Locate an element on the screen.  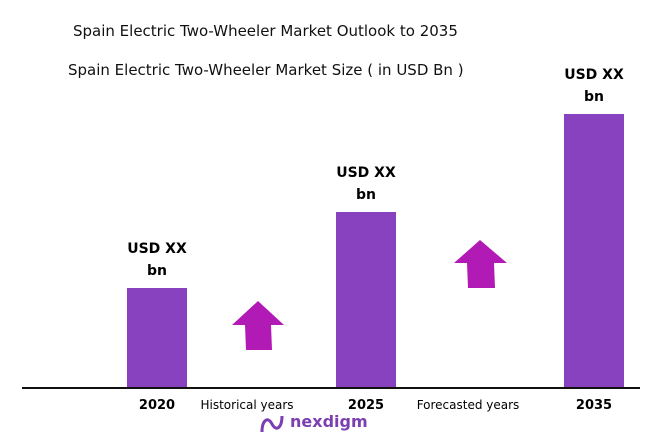
x-tick-label: 2035 is located at coordinates (594, 405).